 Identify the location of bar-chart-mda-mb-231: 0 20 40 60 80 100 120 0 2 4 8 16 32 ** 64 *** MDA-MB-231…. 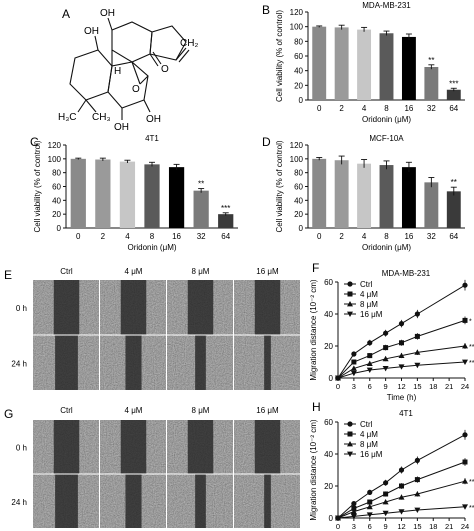
(370, 62).